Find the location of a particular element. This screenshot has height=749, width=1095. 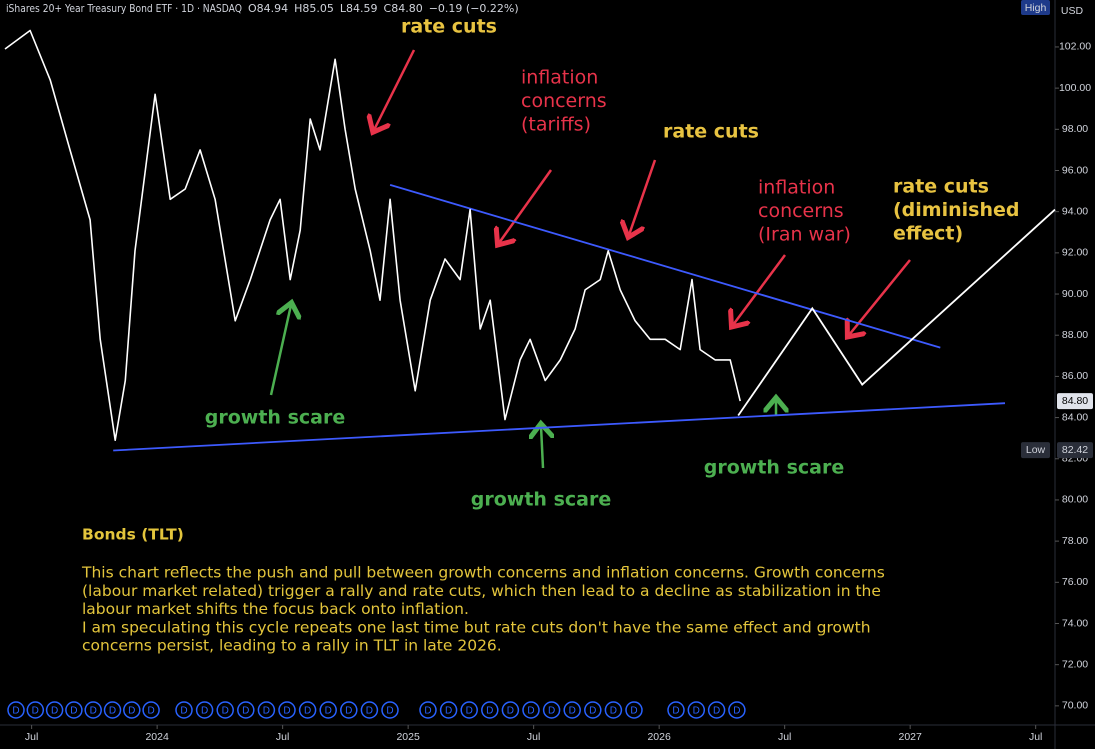

last-price-label: 84.80 is located at coordinates (1075, 401).